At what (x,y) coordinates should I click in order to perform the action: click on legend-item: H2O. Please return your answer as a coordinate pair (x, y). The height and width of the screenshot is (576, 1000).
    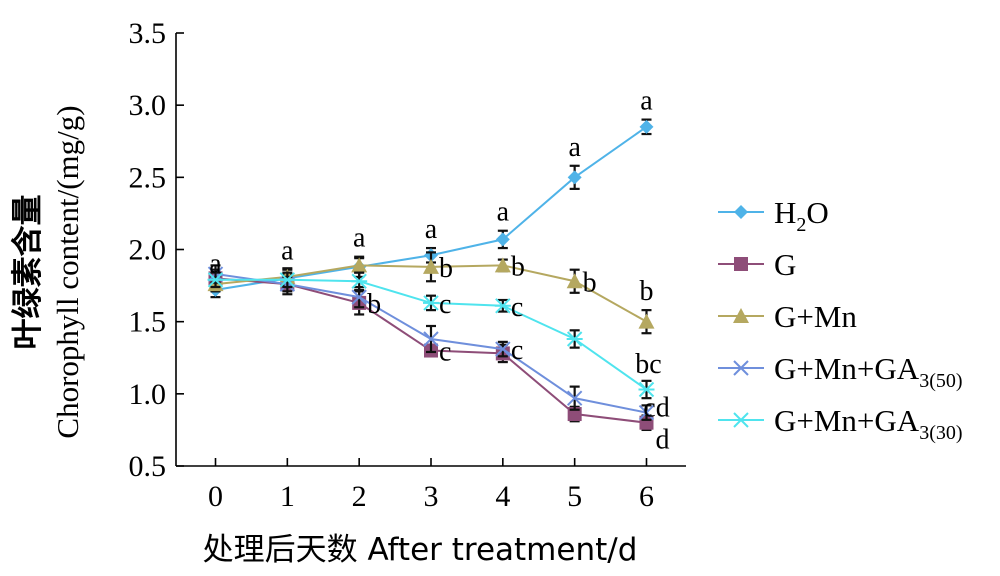
    Looking at the image, I should click on (773, 215).